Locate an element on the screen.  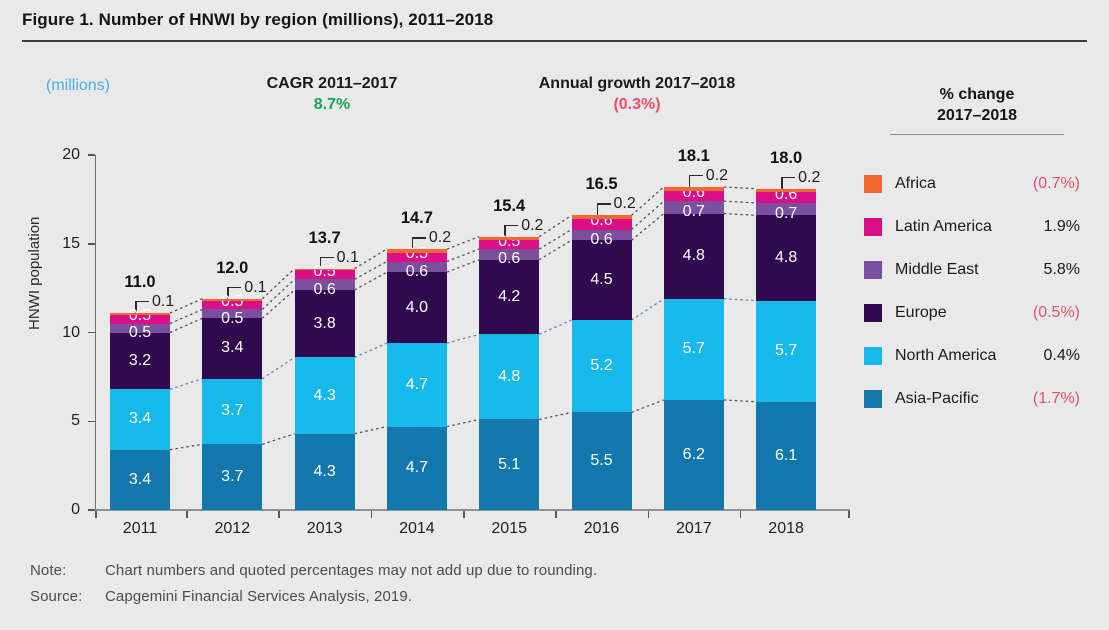
bar-segment-europe-2015: 4.2 is located at coordinates (509, 297).